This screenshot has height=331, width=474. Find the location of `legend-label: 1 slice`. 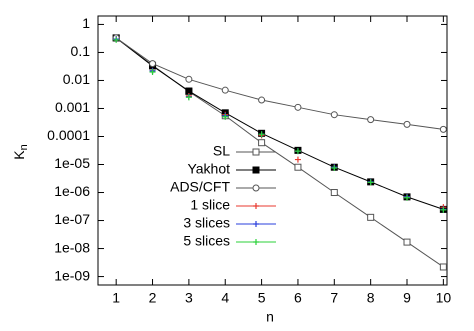

legend-label: 1 slice is located at coordinates (210, 205).